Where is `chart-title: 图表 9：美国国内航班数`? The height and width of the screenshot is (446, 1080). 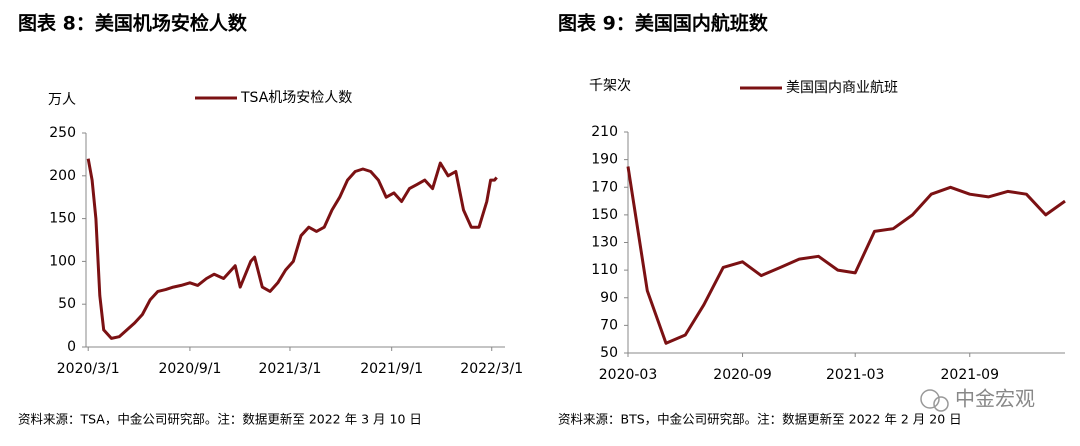 chart-title: 图表 9：美国国内航班数 is located at coordinates (663, 23).